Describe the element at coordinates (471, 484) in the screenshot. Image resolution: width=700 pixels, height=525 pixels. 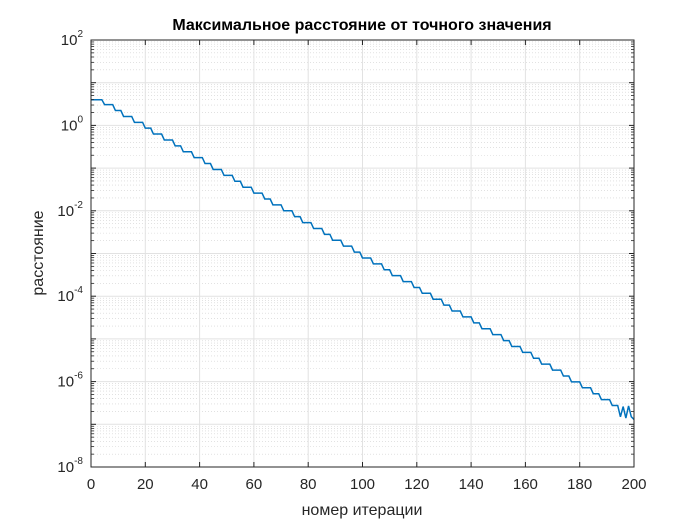
I see `x-tick-label: 140` at that location.